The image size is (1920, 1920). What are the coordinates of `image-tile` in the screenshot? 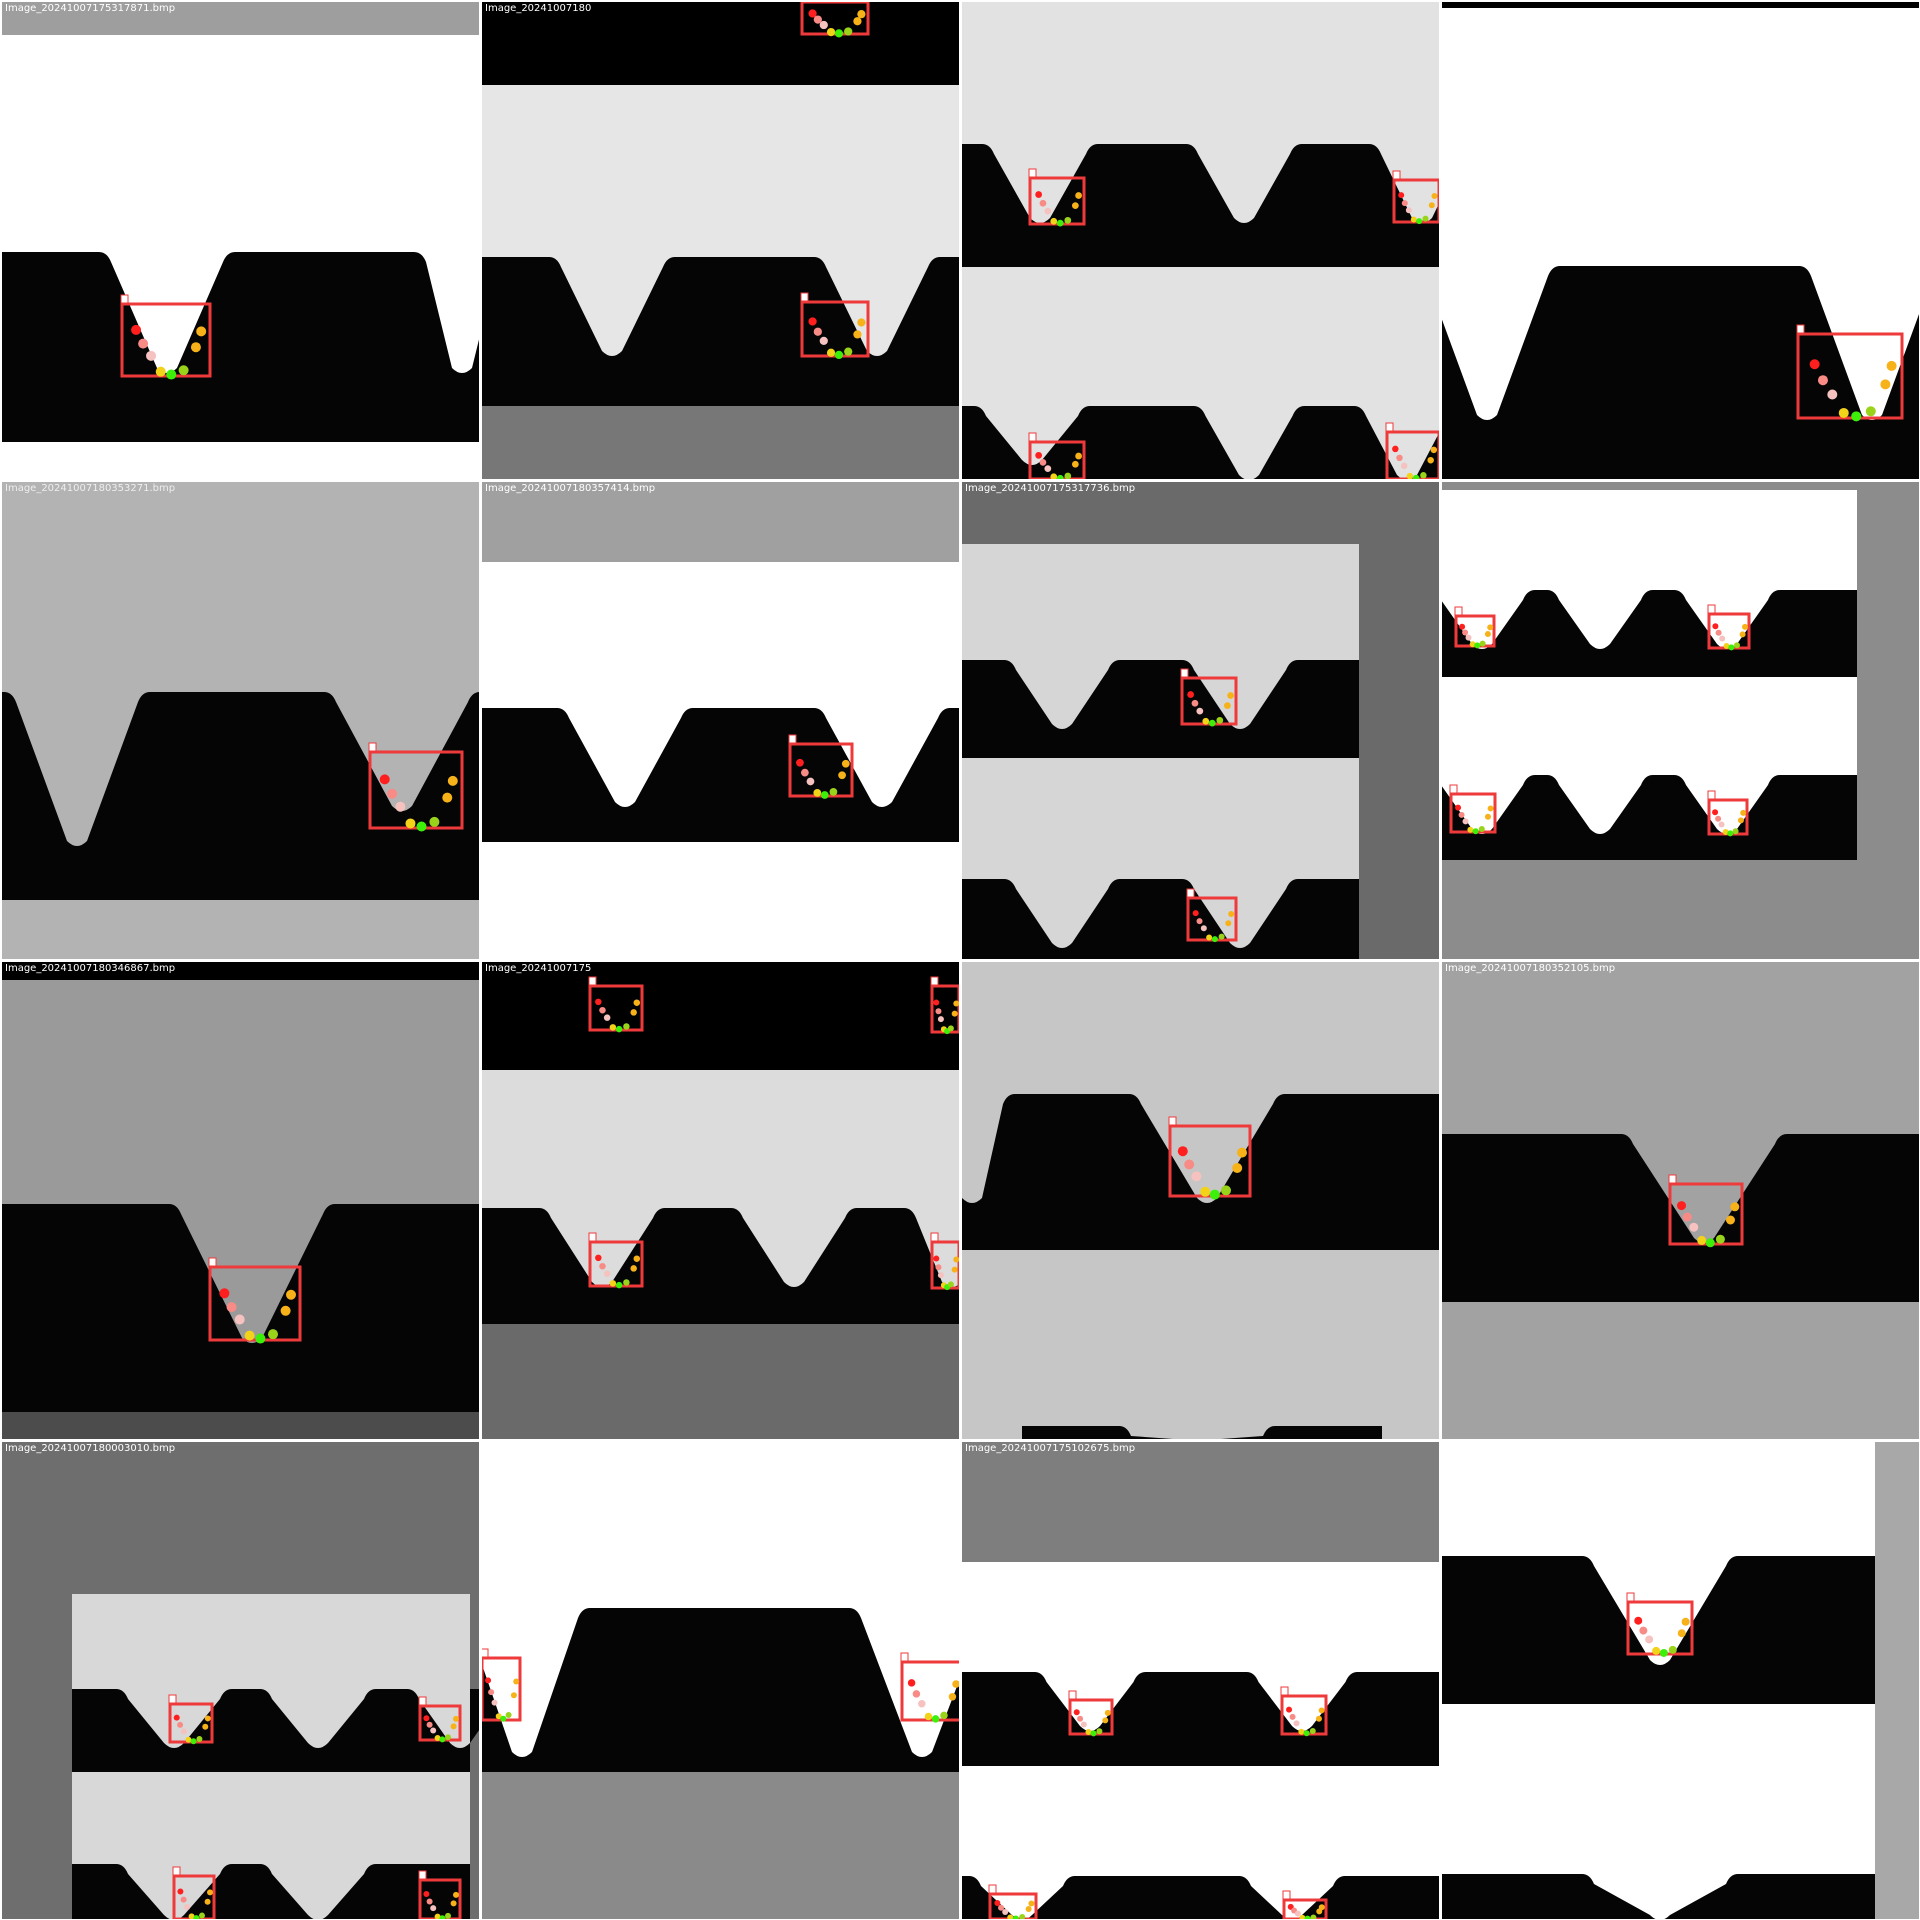 It's located at (1200, 1200).